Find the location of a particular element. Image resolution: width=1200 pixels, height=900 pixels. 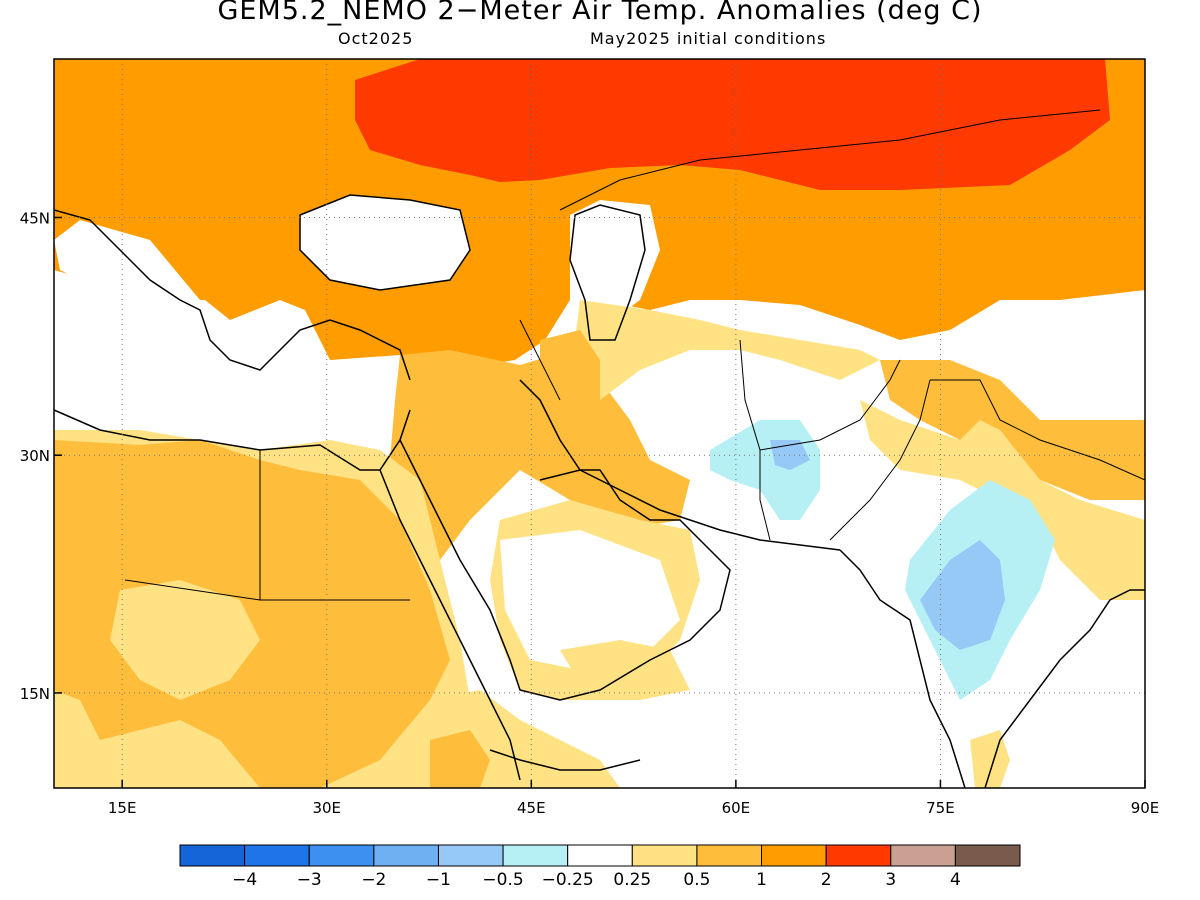

colorbar-label: −0.25 is located at coordinates (568, 880).